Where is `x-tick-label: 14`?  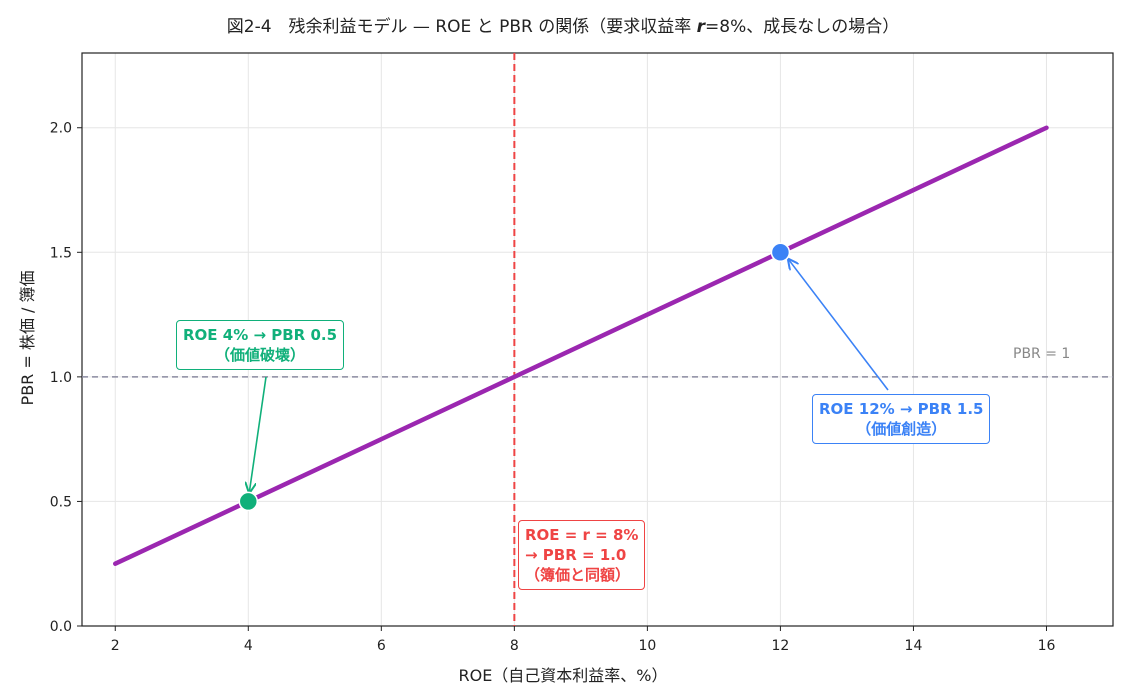 x-tick-label: 14 is located at coordinates (914, 646).